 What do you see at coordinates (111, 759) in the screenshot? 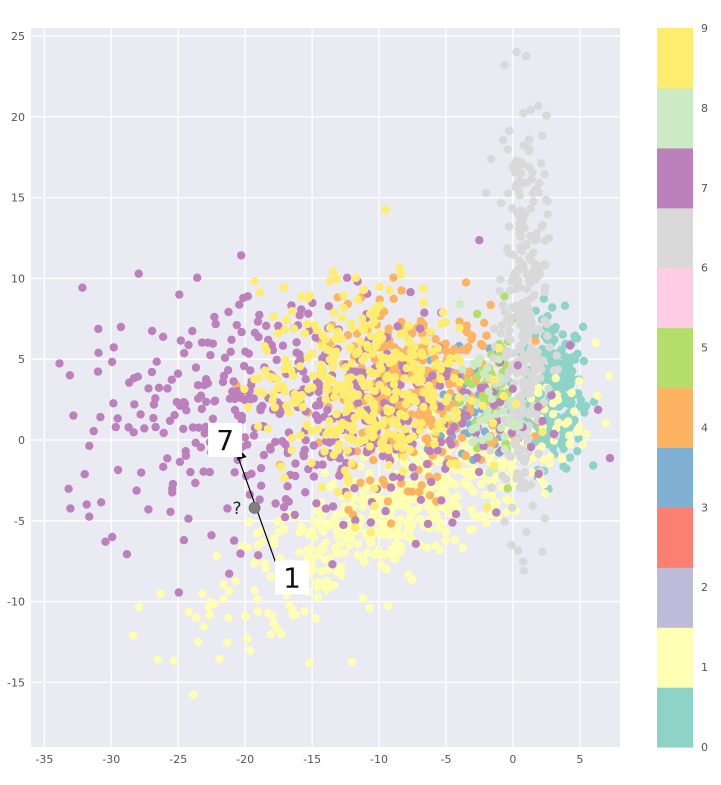
I see `x-tick-label: -30` at bounding box center [111, 759].